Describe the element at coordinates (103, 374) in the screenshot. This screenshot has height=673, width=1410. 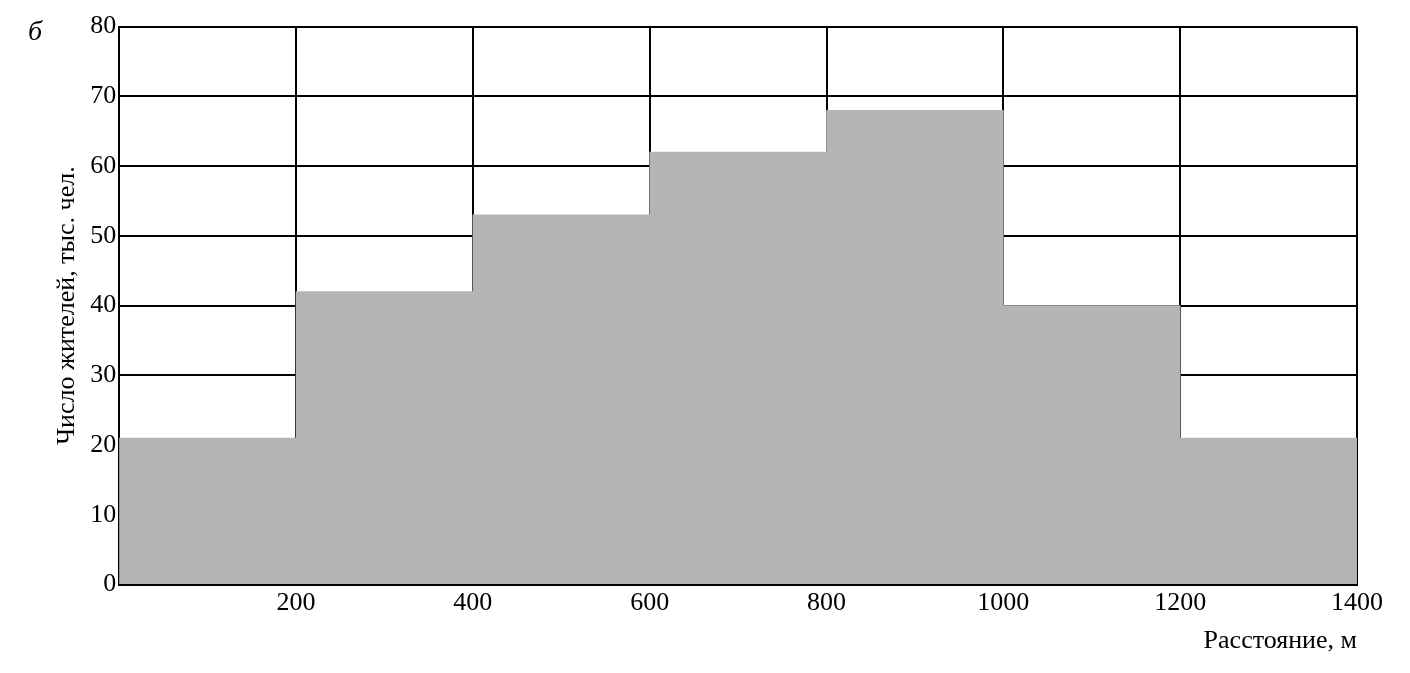
I see `y-tick-label: 30` at that location.